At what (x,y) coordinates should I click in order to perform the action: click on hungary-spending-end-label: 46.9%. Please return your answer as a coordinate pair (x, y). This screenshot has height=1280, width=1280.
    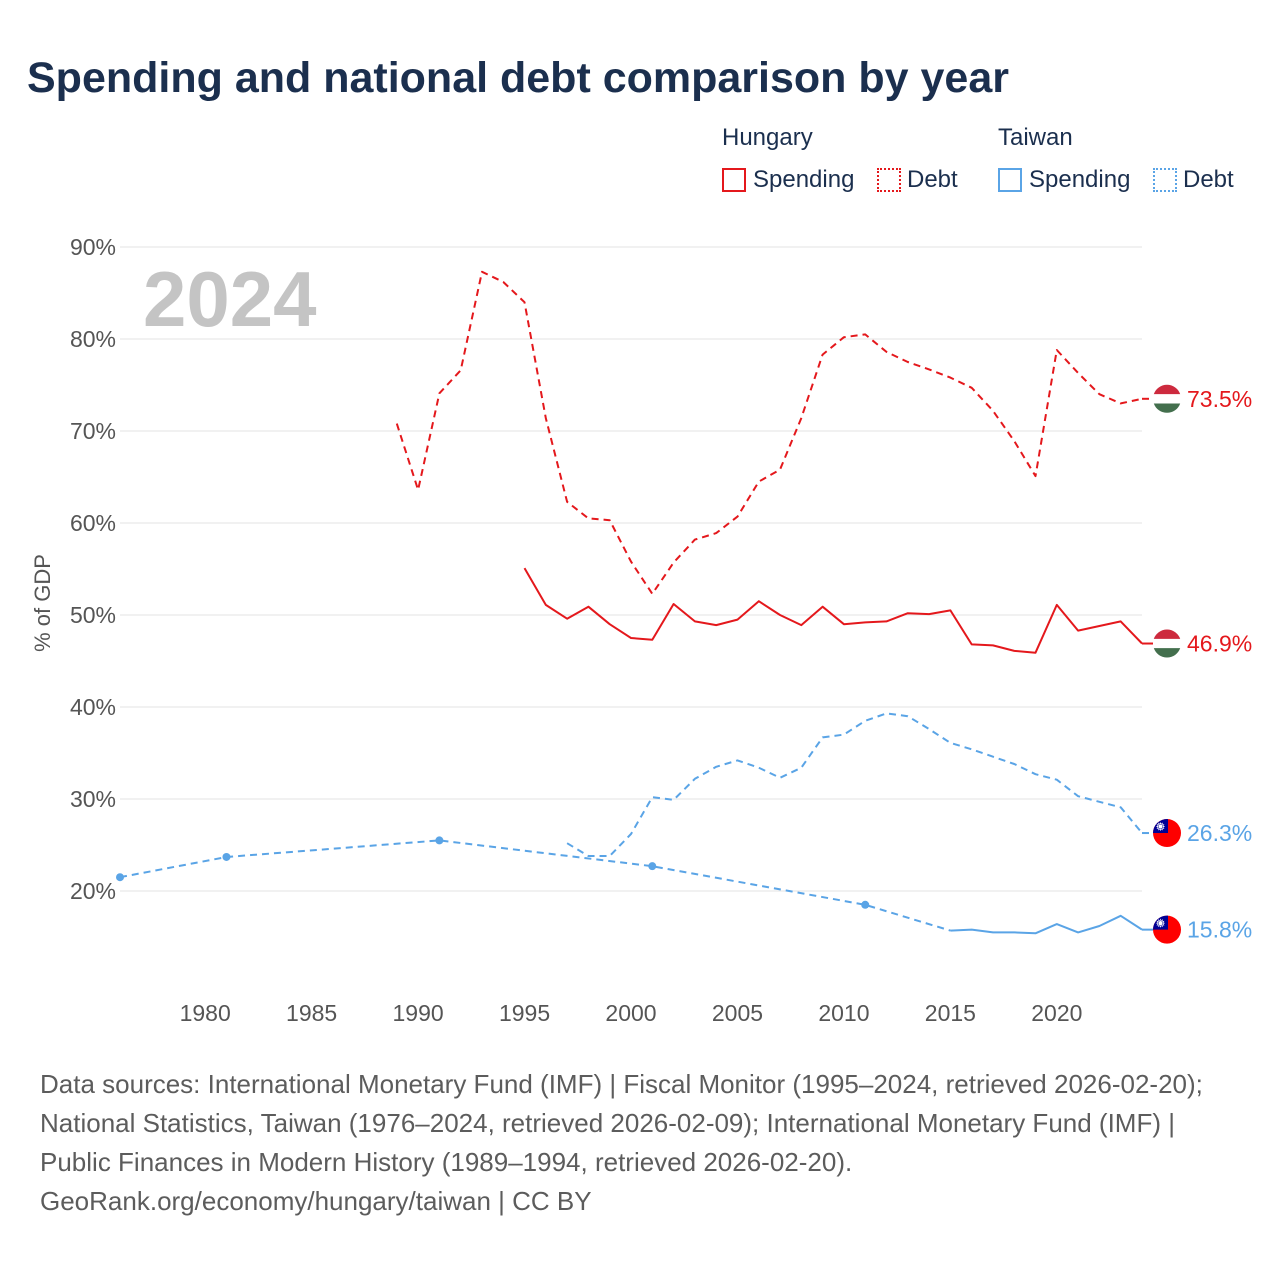
    Looking at the image, I should click on (1219, 644).